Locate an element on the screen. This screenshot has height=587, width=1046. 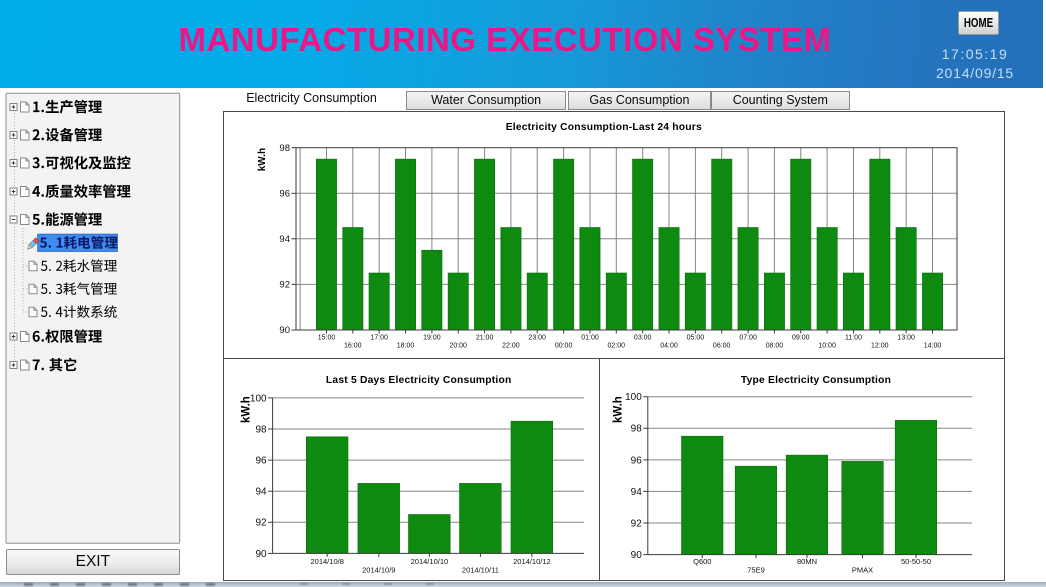
svg-text: 13:00 is located at coordinates (906, 338).